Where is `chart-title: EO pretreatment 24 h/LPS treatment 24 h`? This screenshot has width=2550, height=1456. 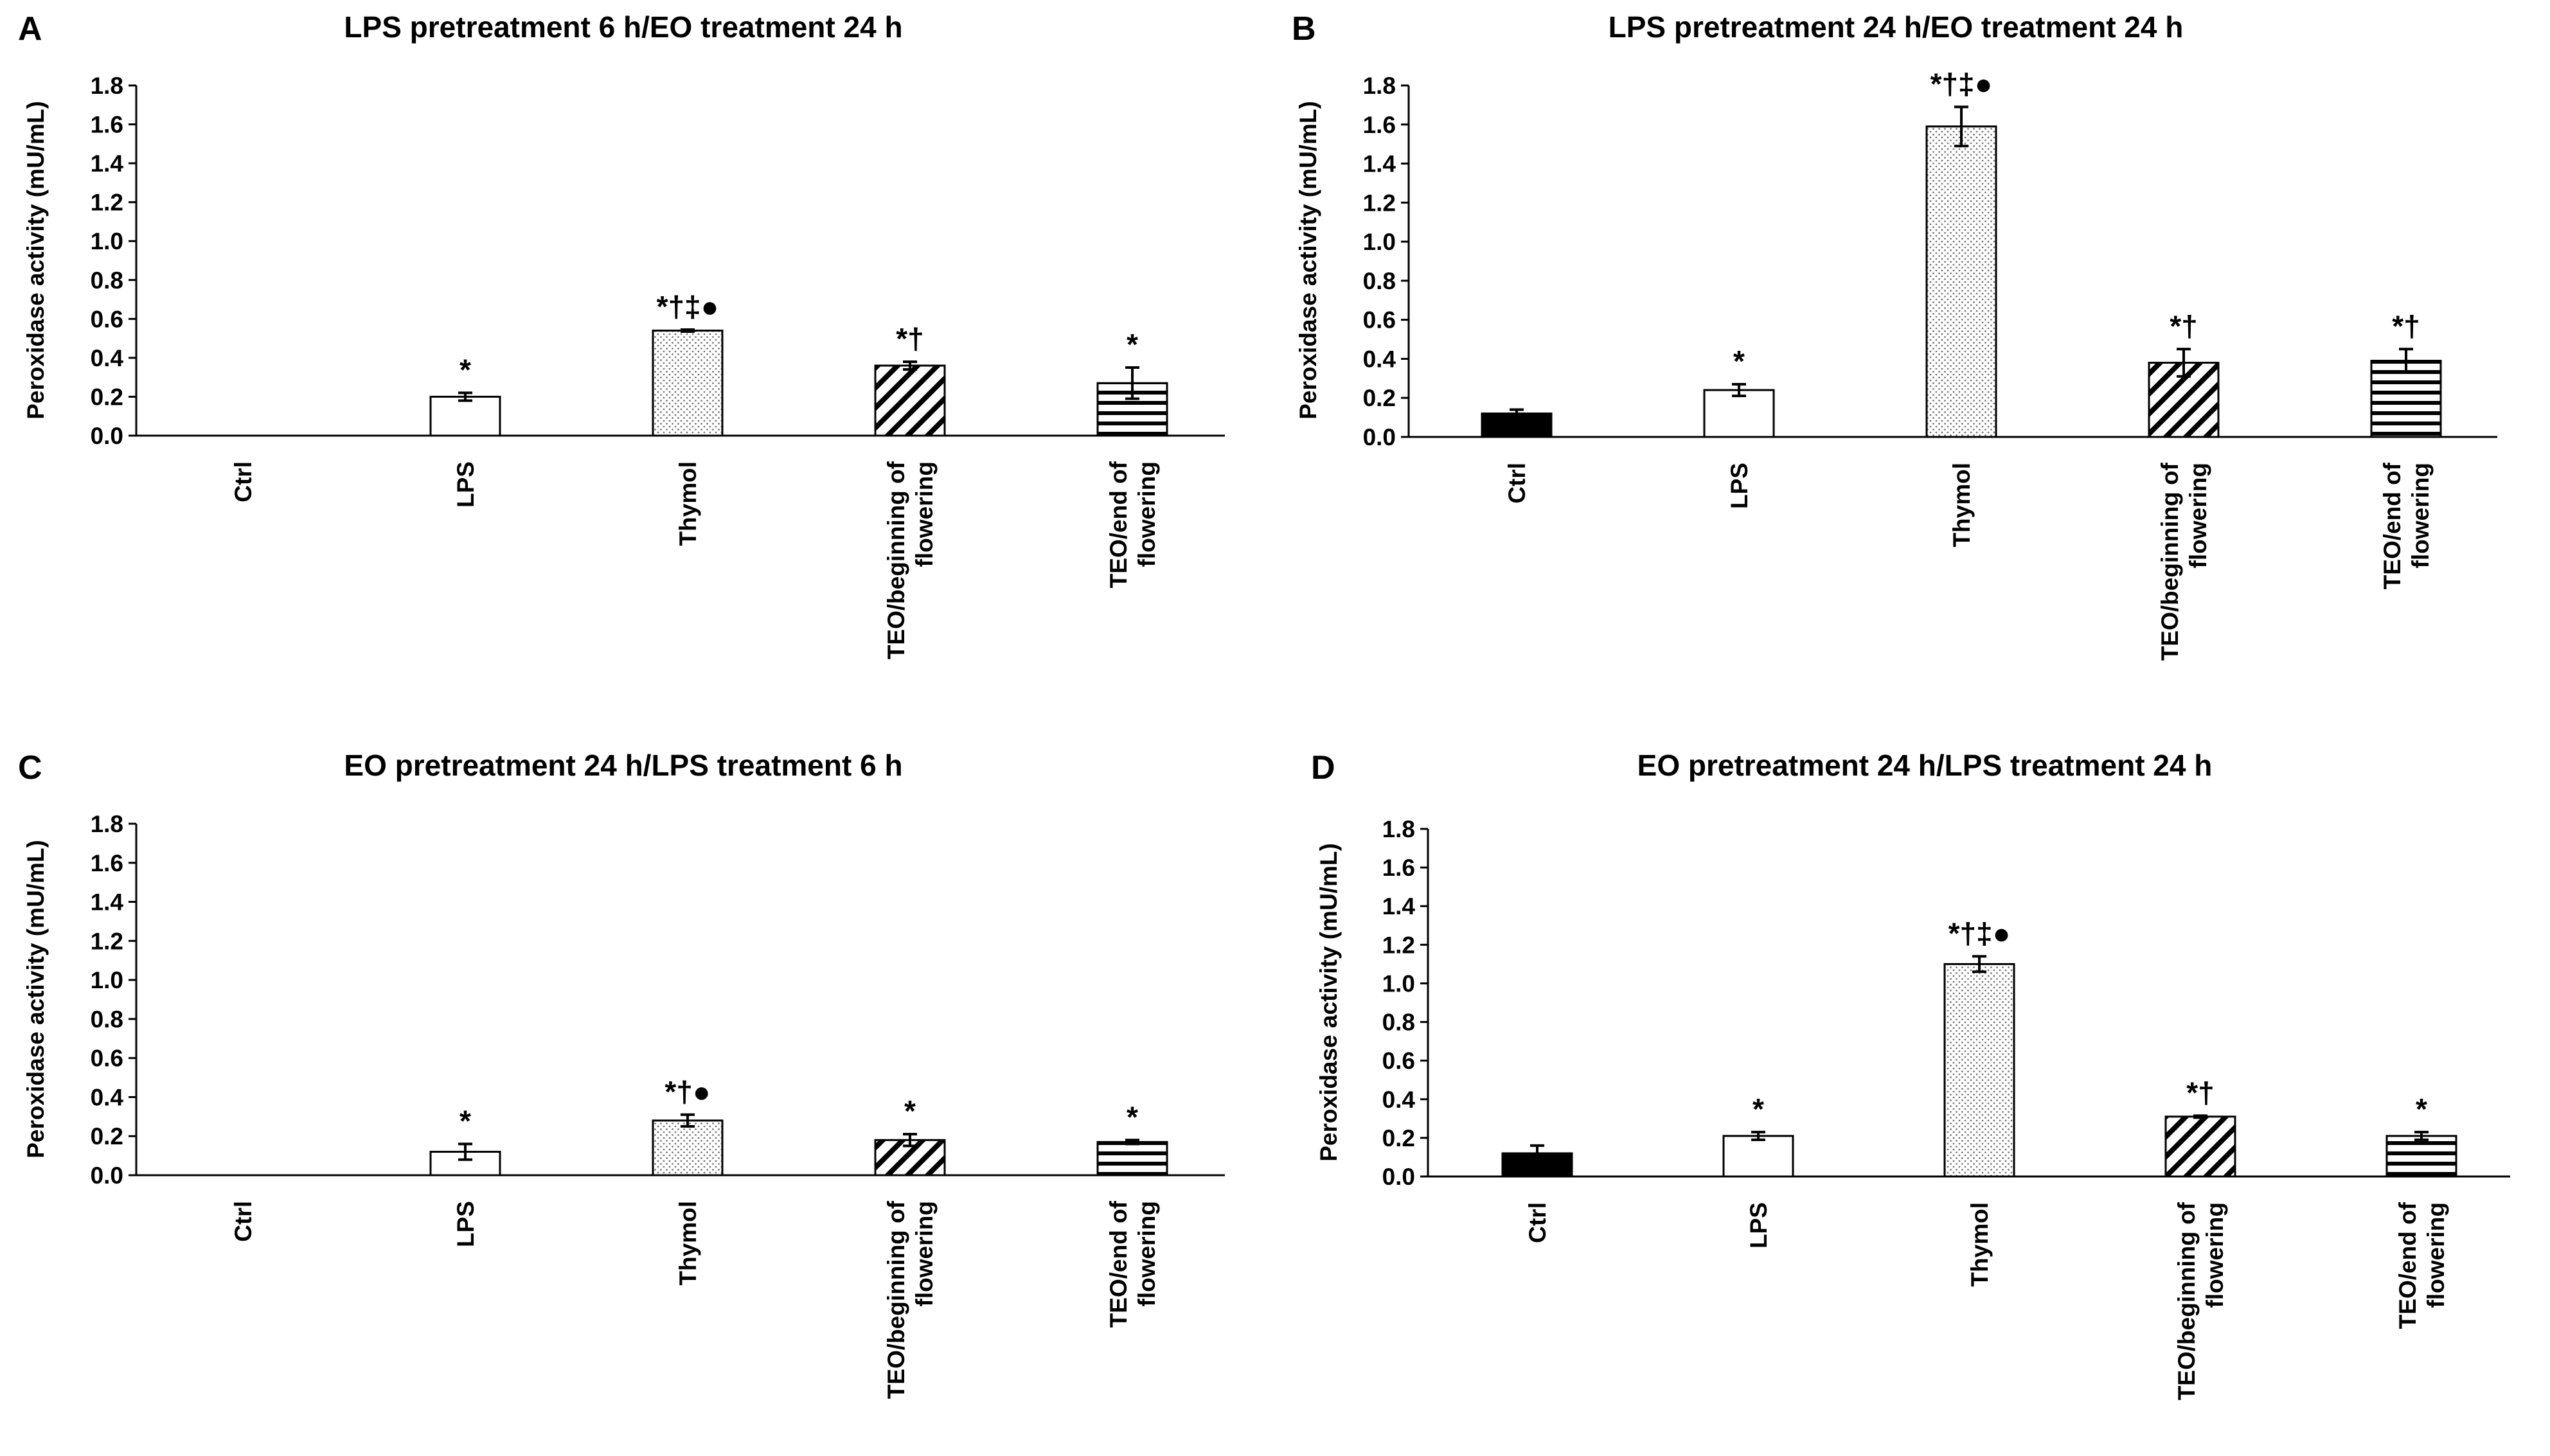 chart-title: EO pretreatment 24 h/LPS treatment 24 h is located at coordinates (1925, 765).